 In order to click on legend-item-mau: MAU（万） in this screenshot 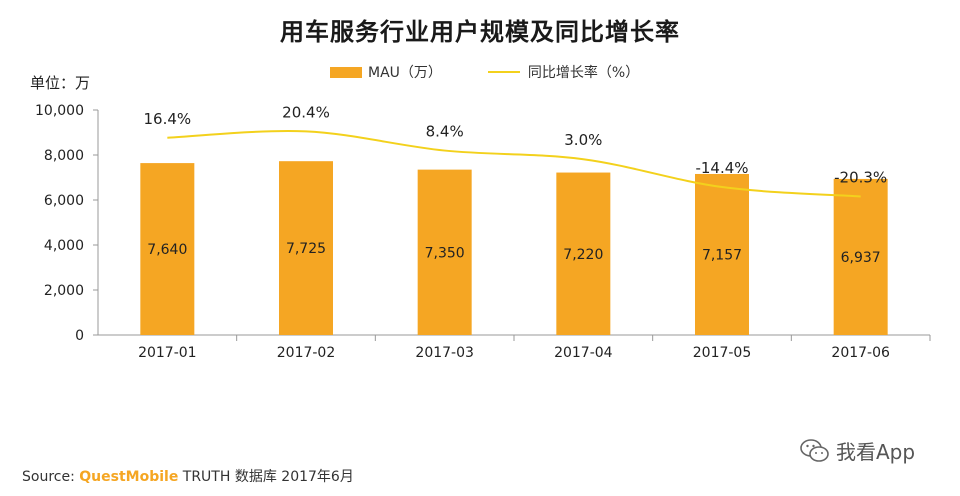, I will do `click(386, 72)`.